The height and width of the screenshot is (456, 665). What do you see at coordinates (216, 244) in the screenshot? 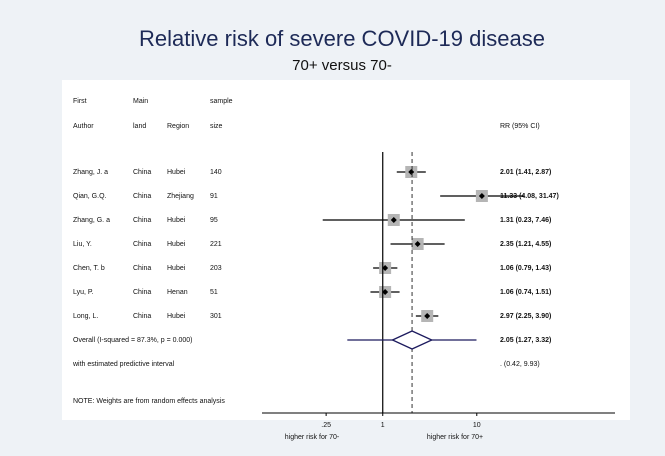
I see `sample-size: 221` at bounding box center [216, 244].